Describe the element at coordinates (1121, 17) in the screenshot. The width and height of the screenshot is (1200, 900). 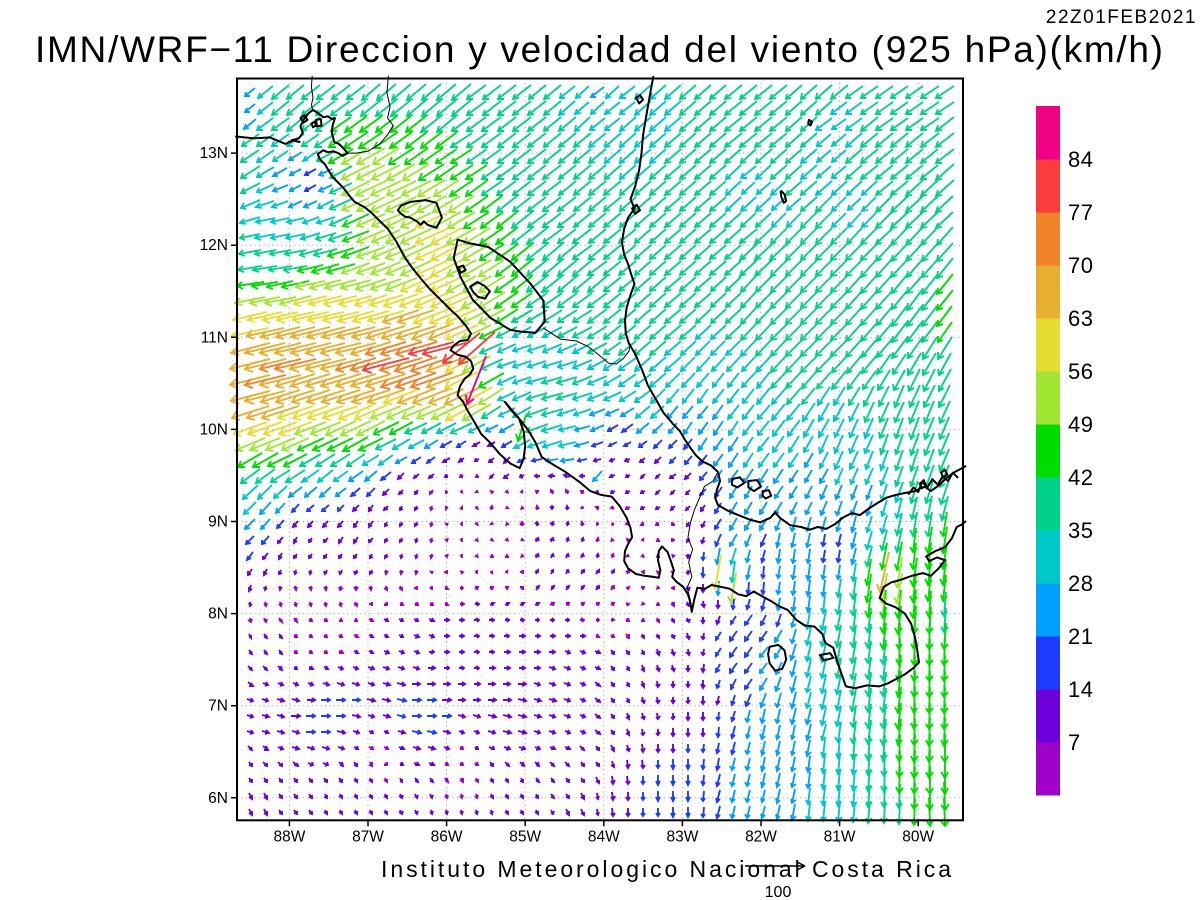
I see `svg-text: 22Z01FEB2021` at that location.